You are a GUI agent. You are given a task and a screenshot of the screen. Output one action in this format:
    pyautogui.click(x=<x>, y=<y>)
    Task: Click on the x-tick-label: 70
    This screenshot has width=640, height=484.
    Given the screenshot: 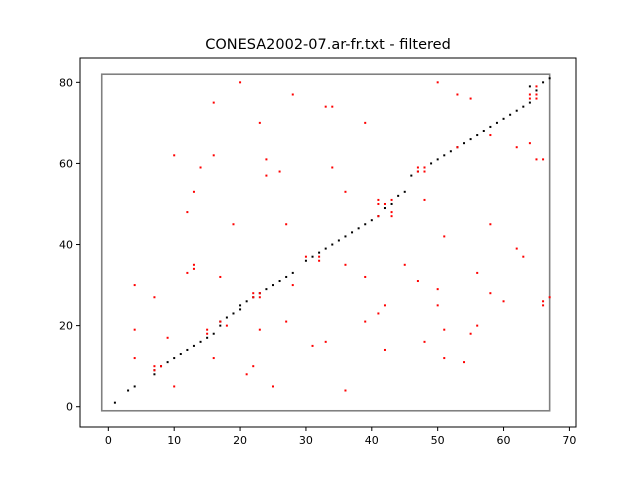 What is the action you would take?
    pyautogui.click(x=569, y=440)
    